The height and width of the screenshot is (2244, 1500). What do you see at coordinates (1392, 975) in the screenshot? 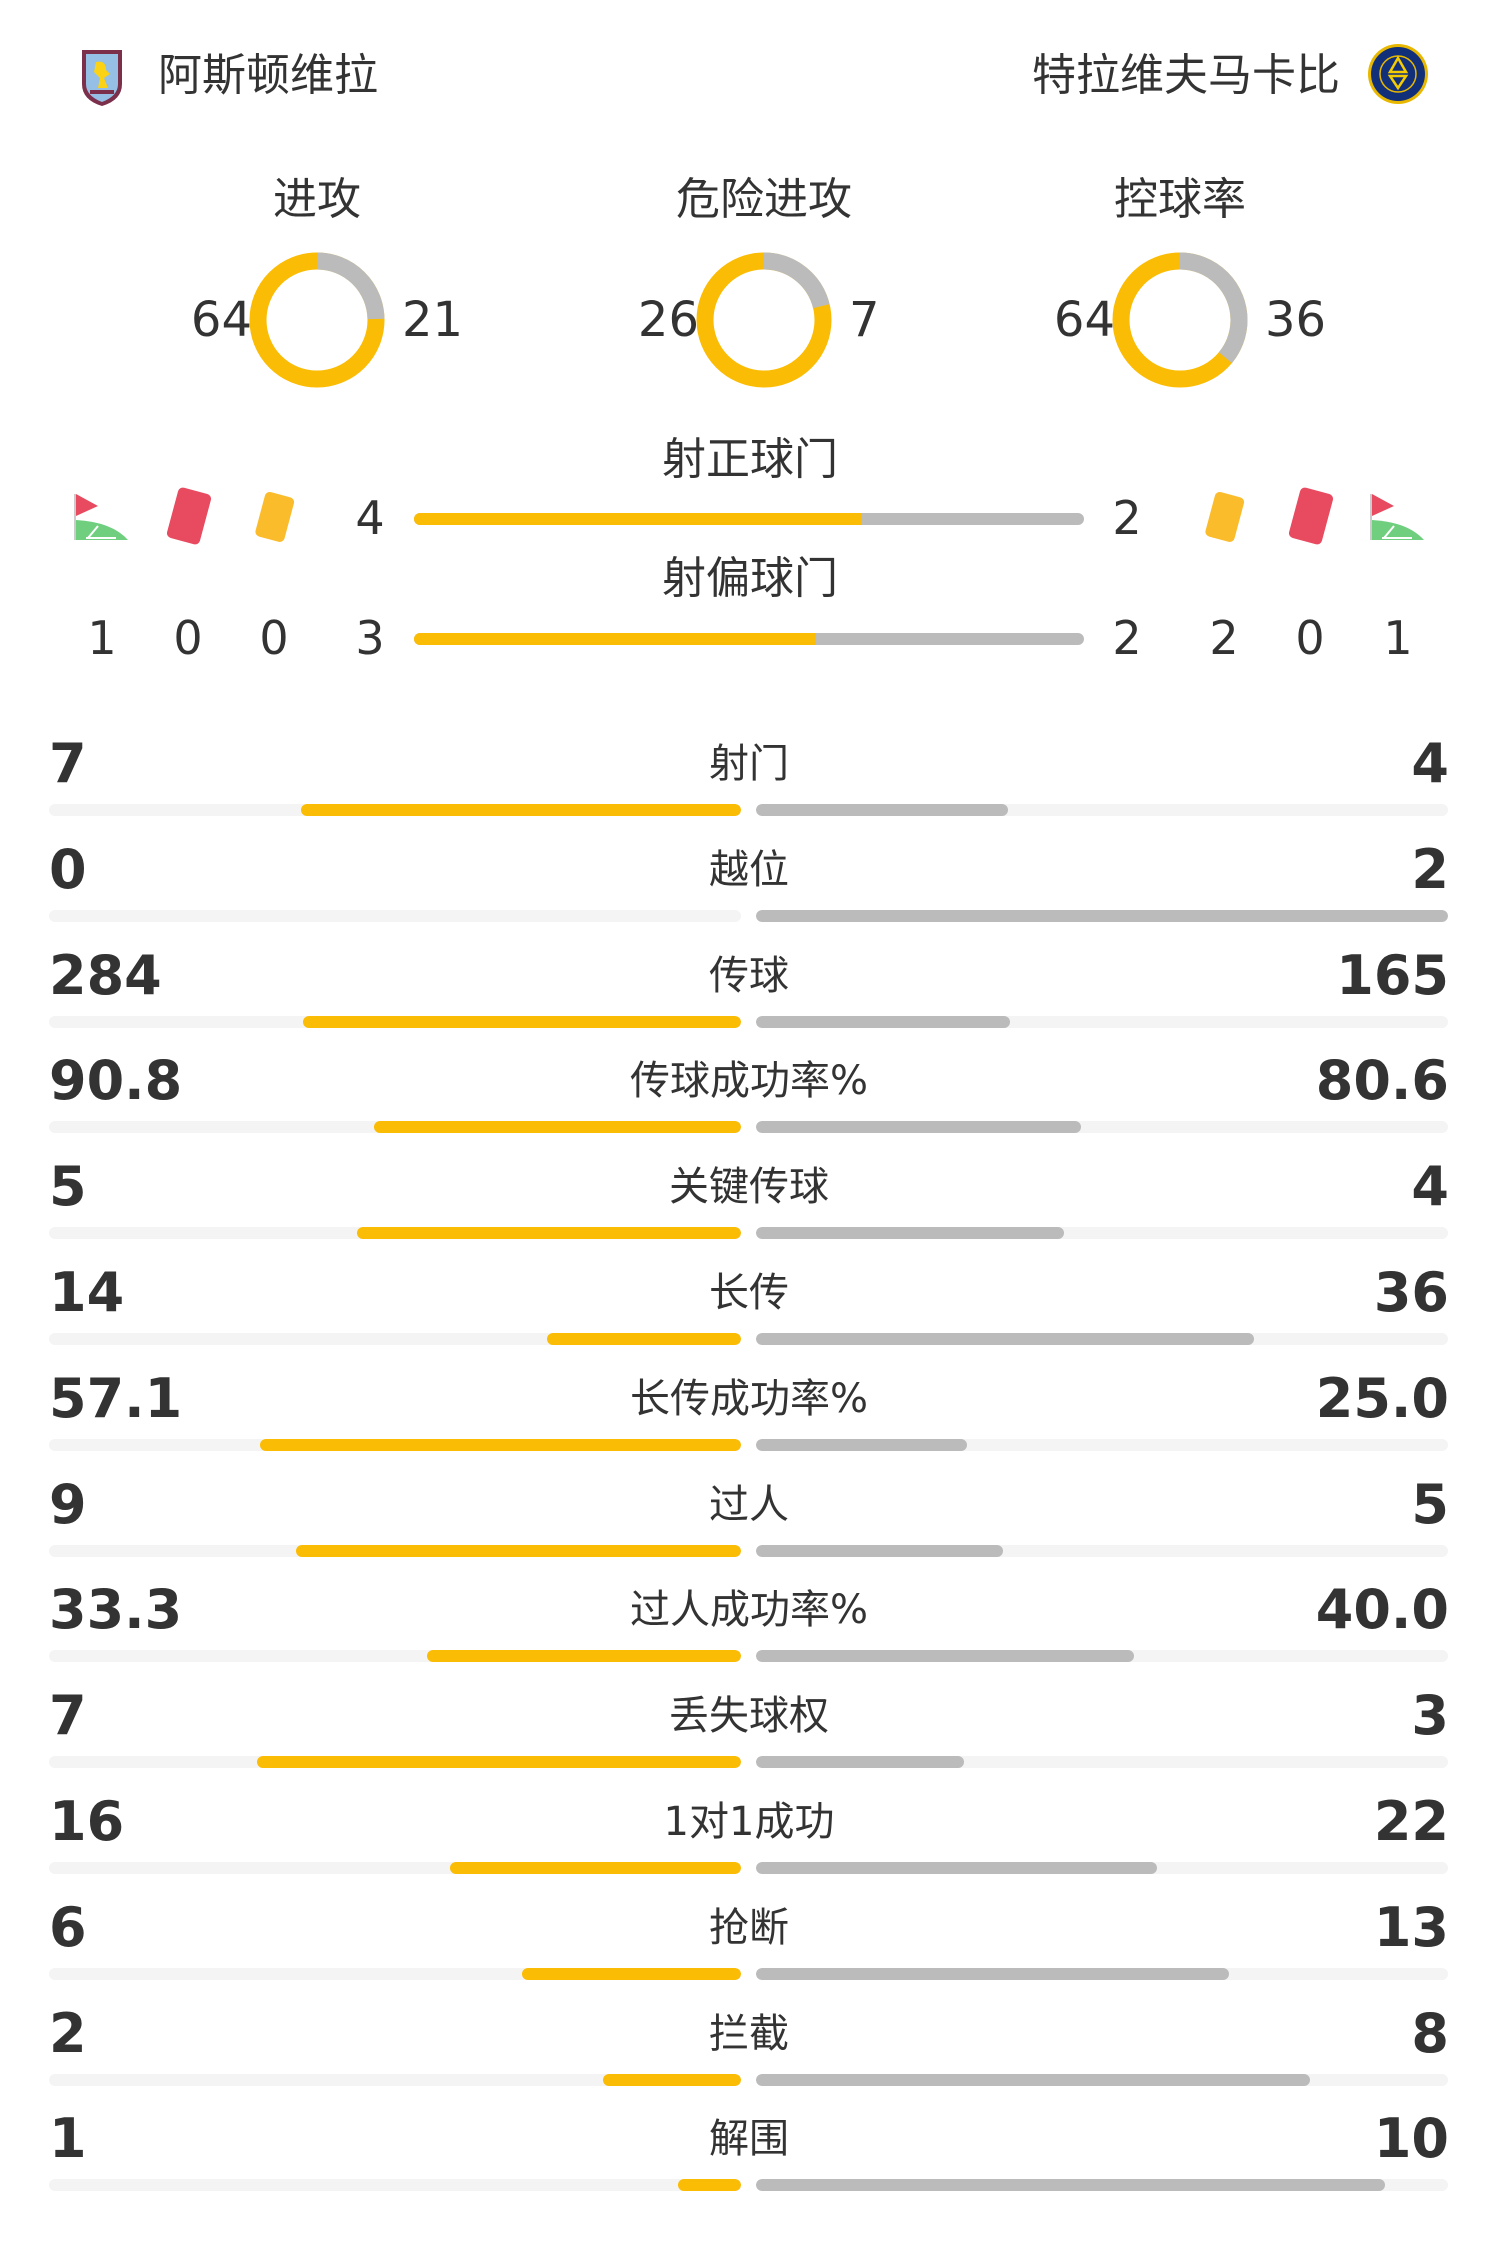
I see `stat-away-value: 165` at bounding box center [1392, 975].